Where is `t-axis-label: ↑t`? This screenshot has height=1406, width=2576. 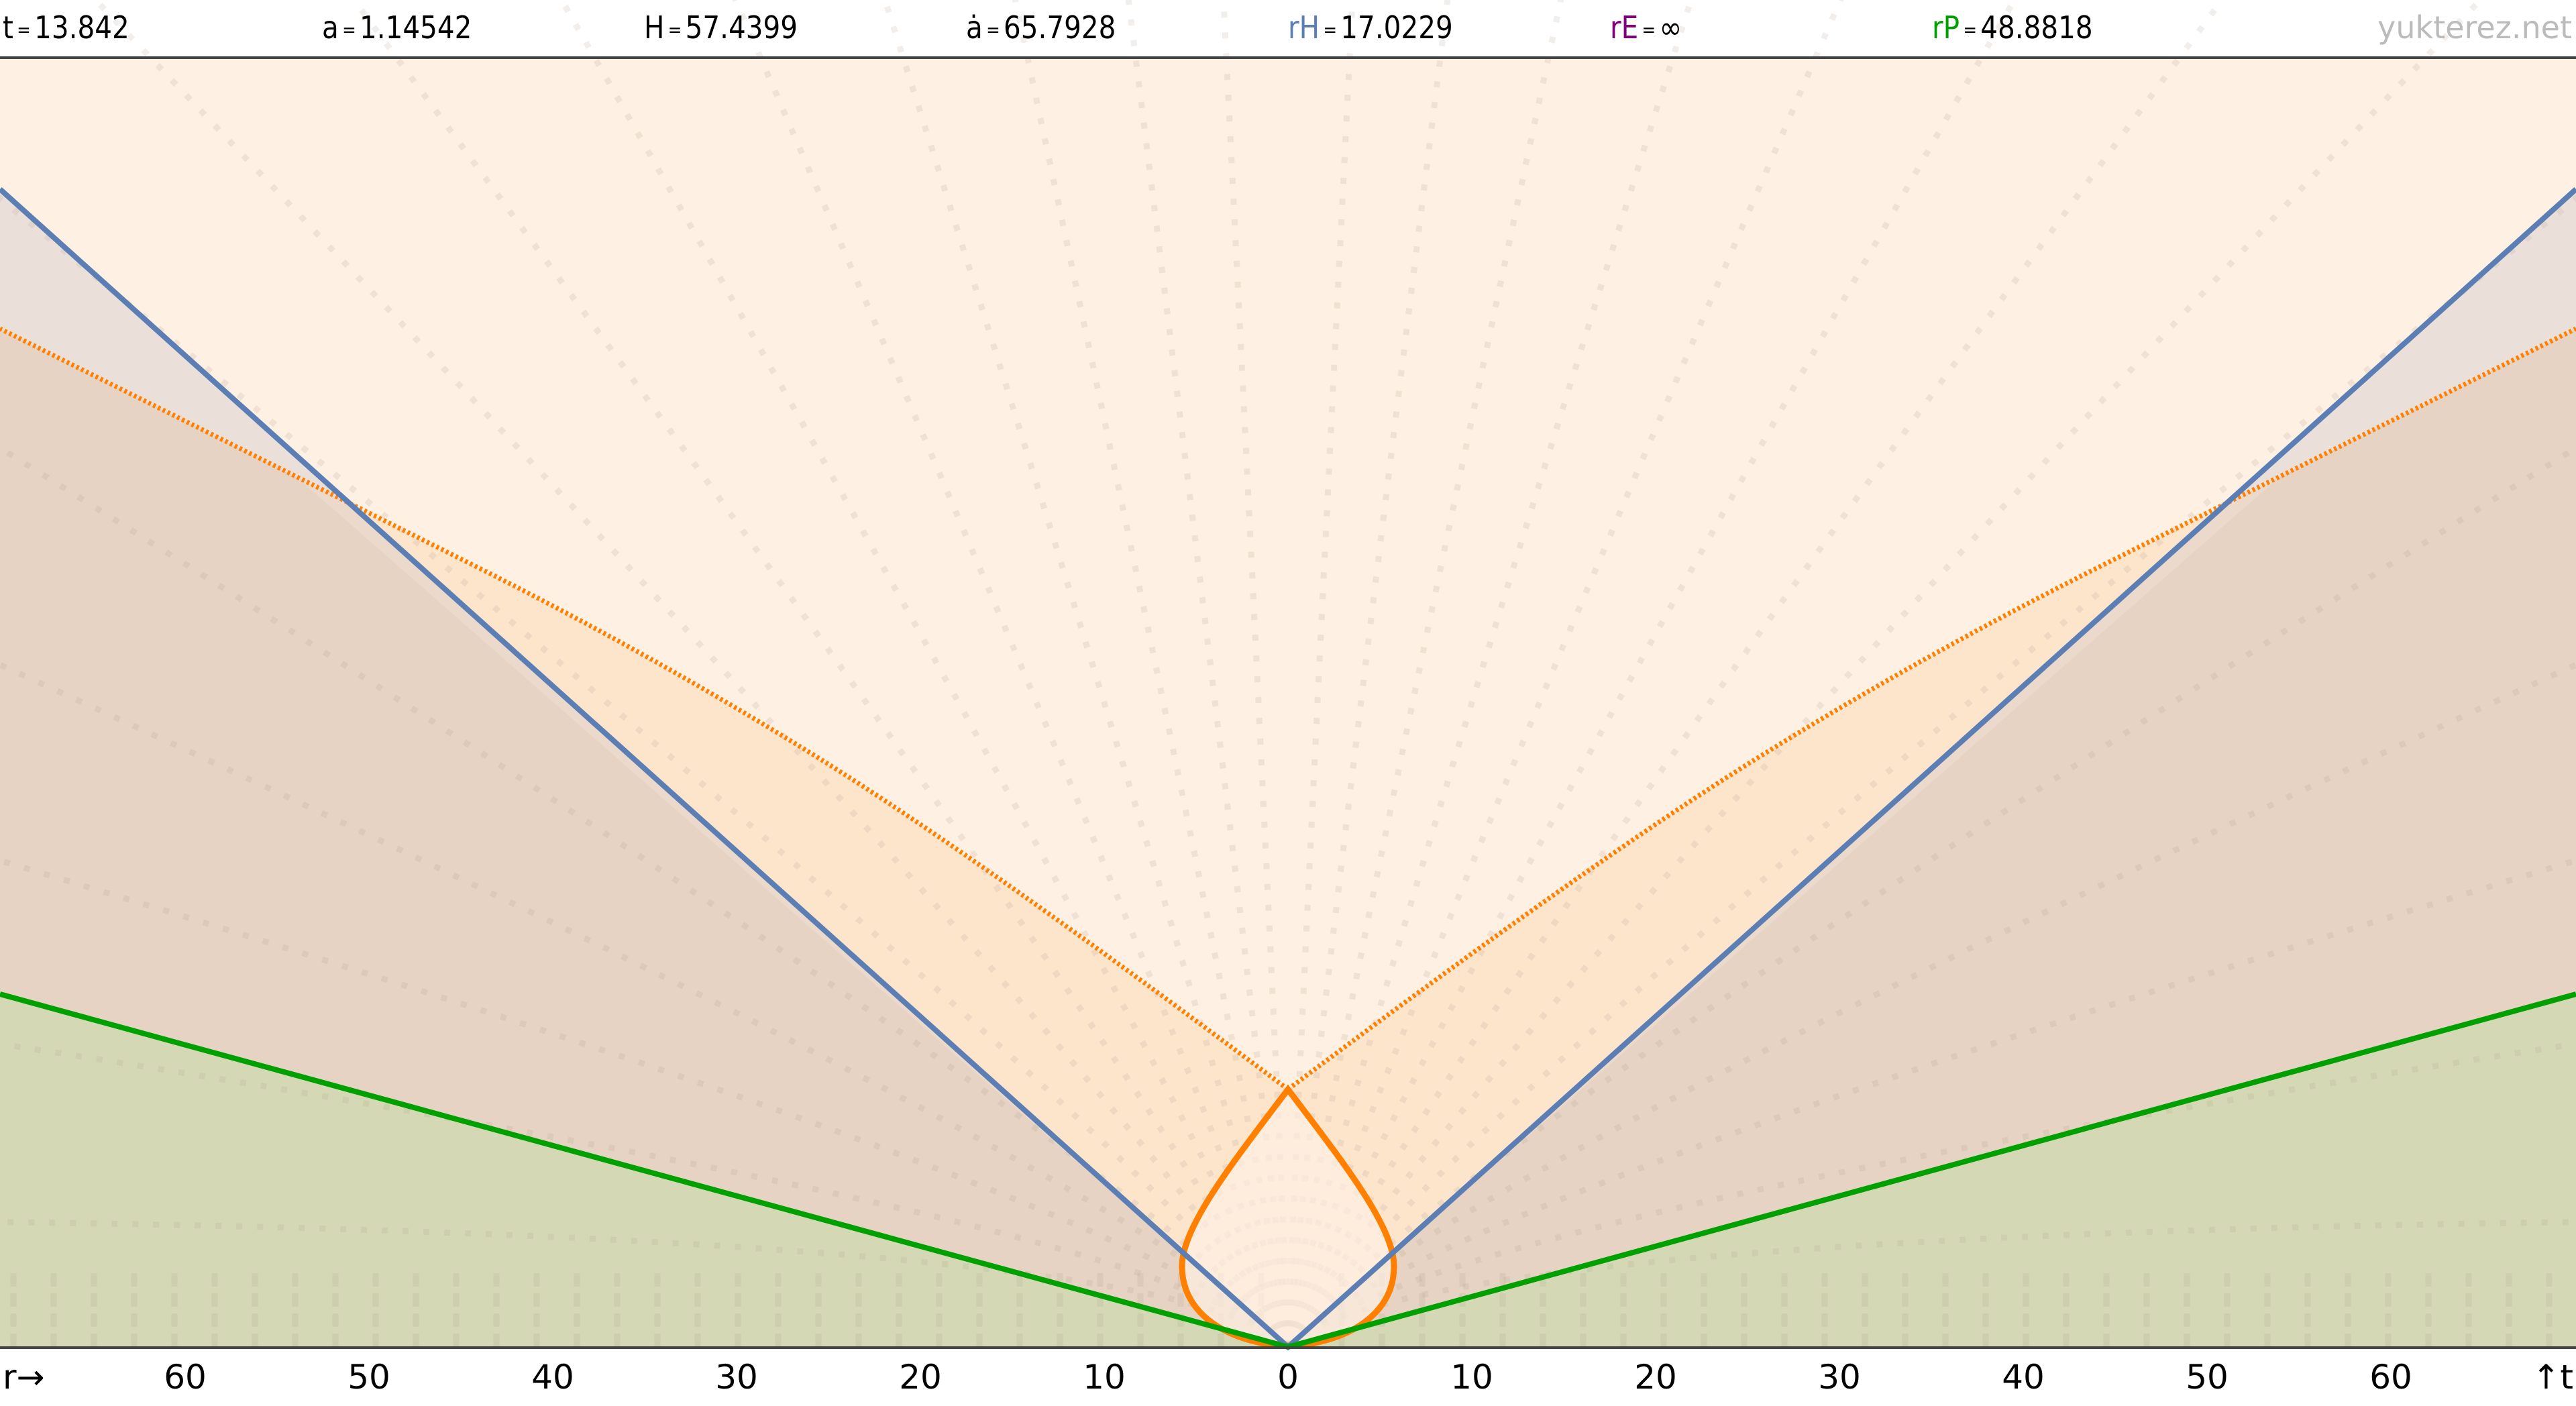 t-axis-label: ↑t is located at coordinates (2553, 1377).